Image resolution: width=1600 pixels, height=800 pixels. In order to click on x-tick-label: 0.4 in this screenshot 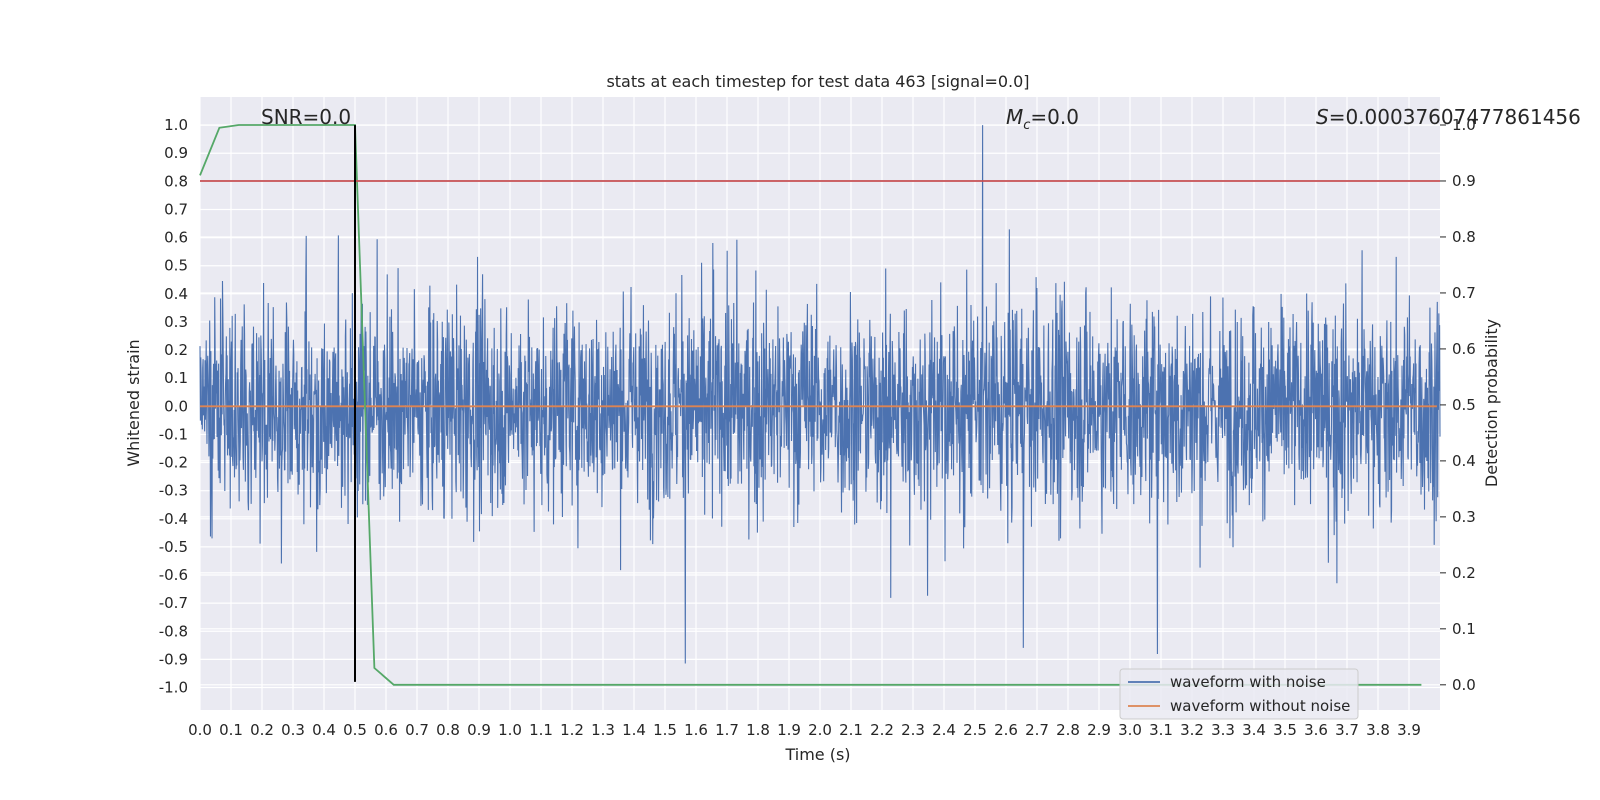, I will do `click(324, 730)`.